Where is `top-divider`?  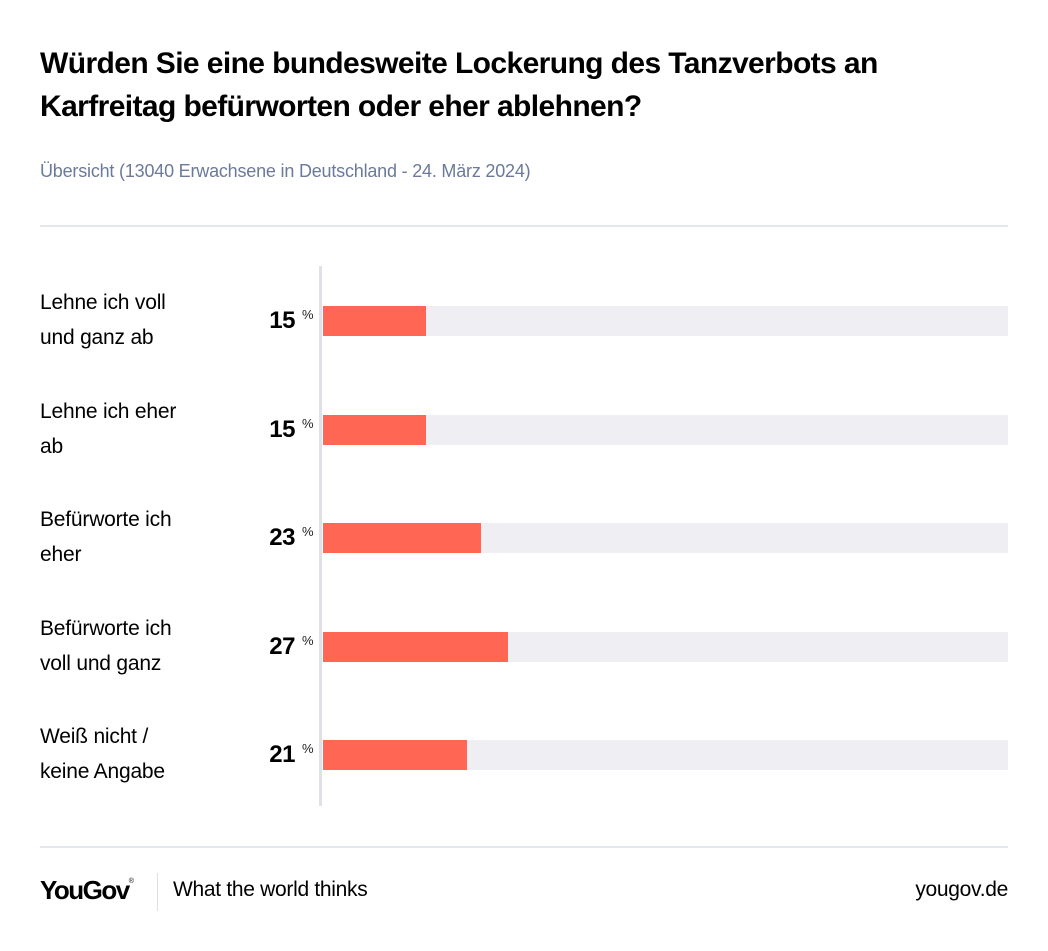
top-divider is located at coordinates (524, 226).